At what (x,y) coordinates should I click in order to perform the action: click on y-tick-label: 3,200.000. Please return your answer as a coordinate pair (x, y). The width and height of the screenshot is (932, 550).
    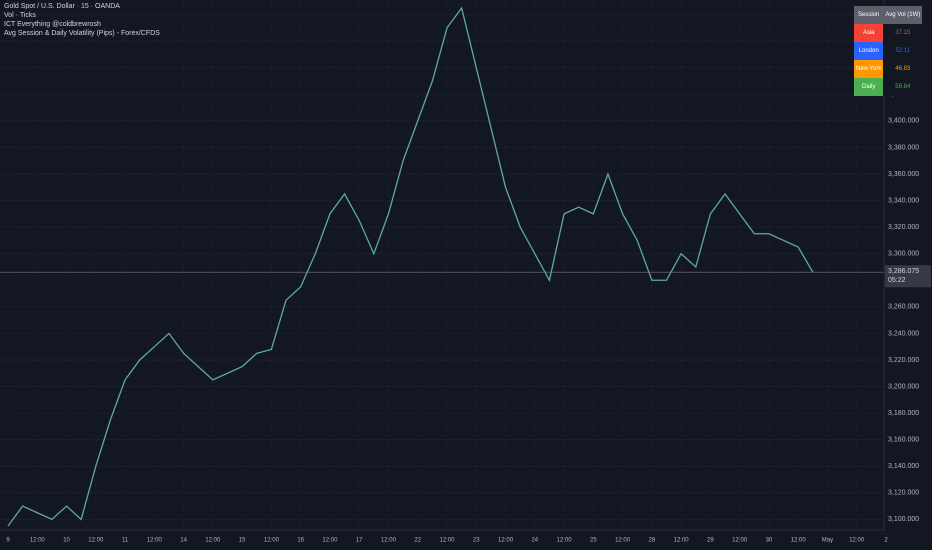
    Looking at the image, I should click on (903, 386).